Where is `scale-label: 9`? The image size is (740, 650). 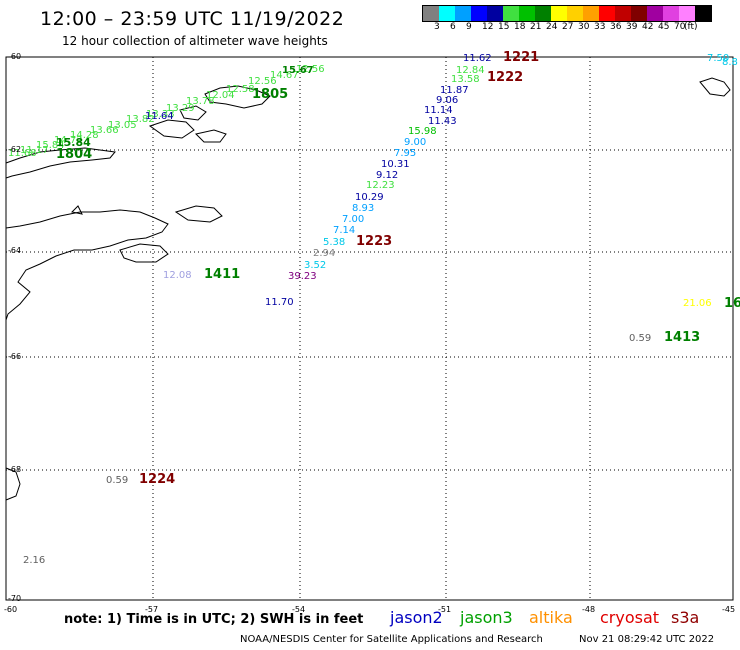 scale-label: 9 is located at coordinates (469, 27).